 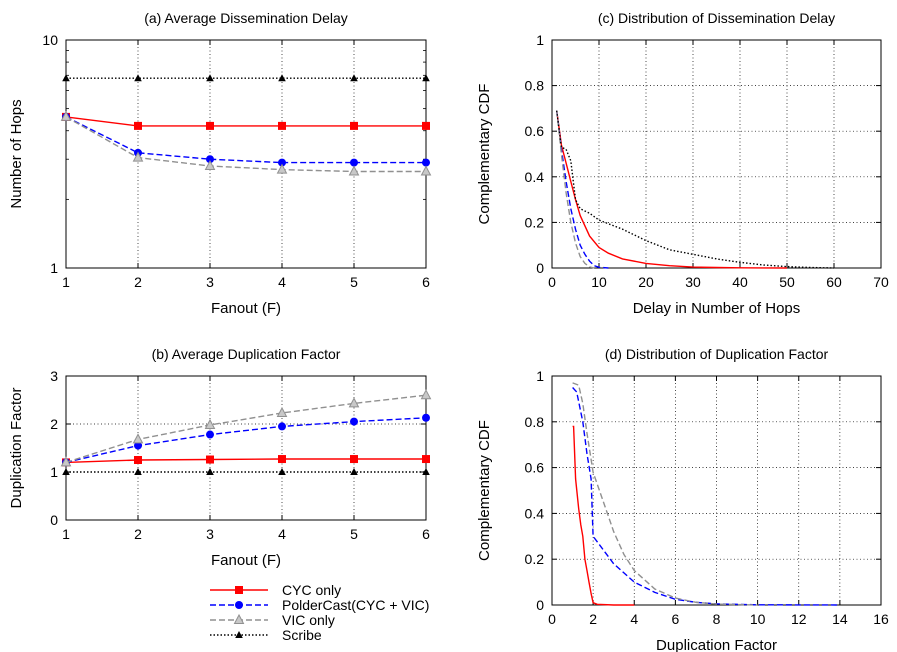 What do you see at coordinates (840, 619) in the screenshot?
I see `x-tick-label: 14` at bounding box center [840, 619].